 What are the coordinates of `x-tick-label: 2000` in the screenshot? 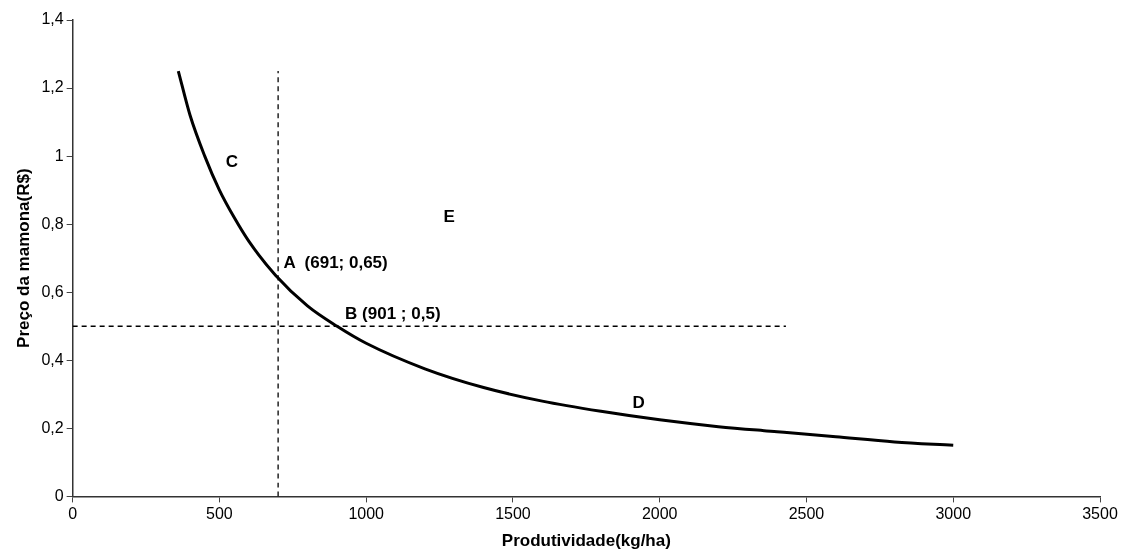 It's located at (659, 514).